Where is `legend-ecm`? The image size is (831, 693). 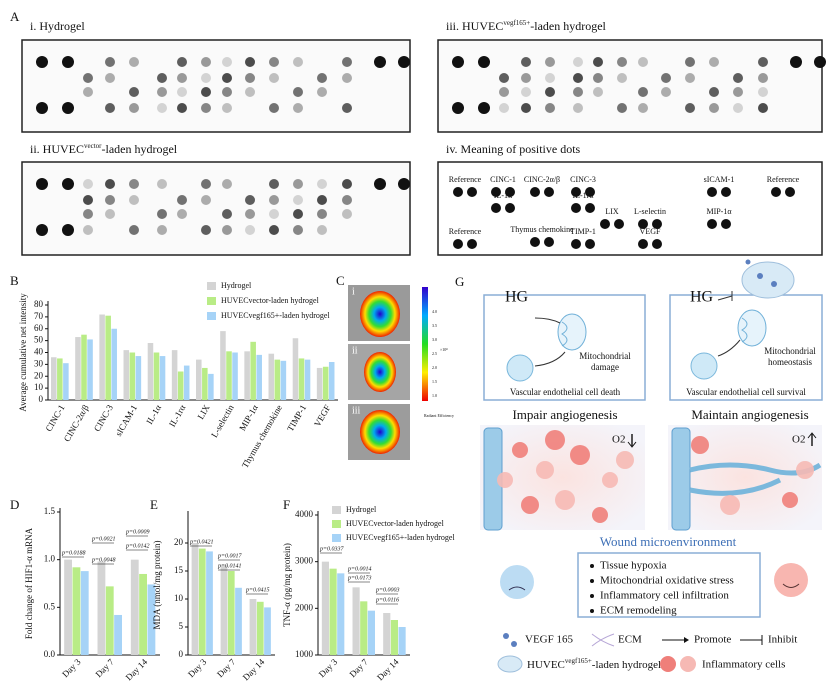
legend-ecm is located at coordinates (603, 640).